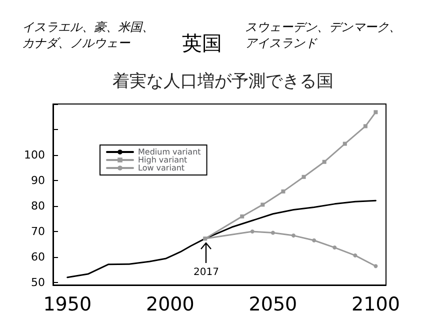 This screenshot has width=446, height=333. I want to click on x-tick-label: 2050, so click(273, 305).